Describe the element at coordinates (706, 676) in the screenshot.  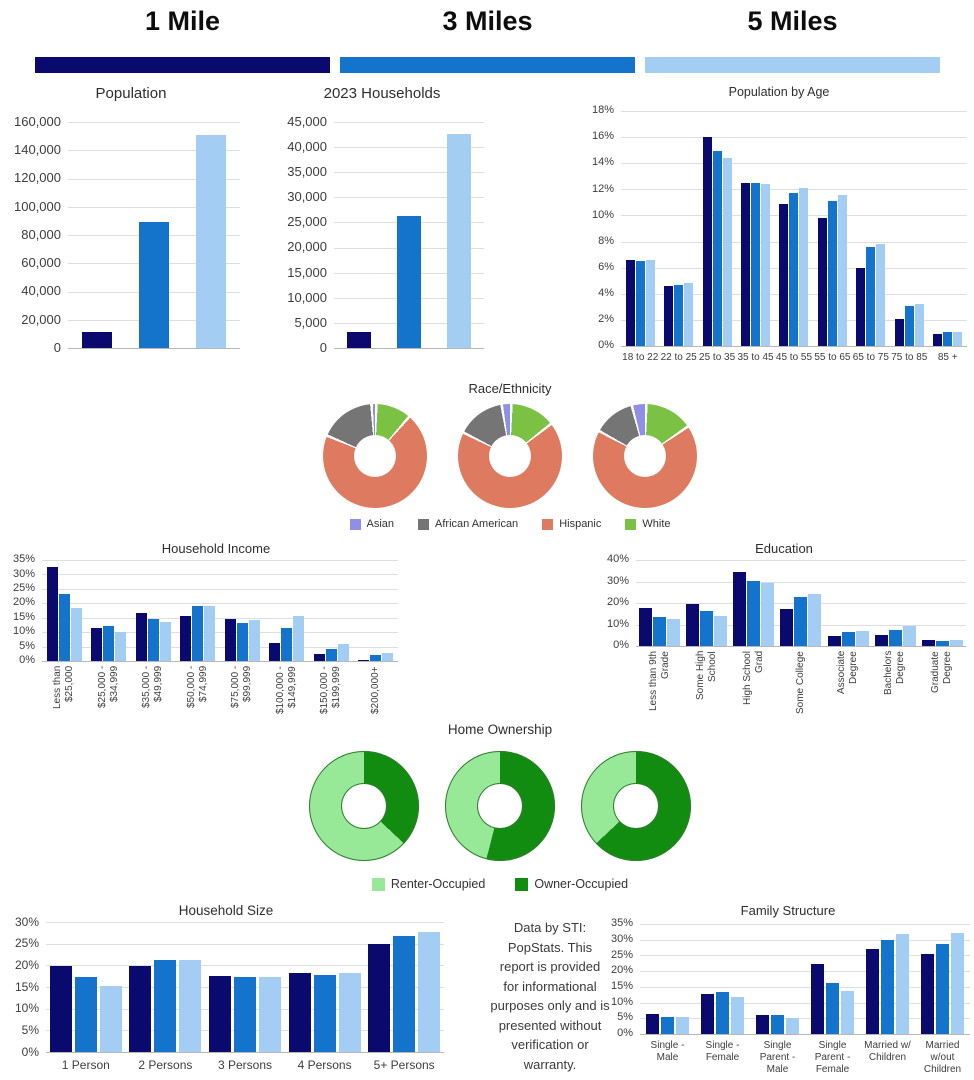
I see `x-label-text: Some High School` at that location.